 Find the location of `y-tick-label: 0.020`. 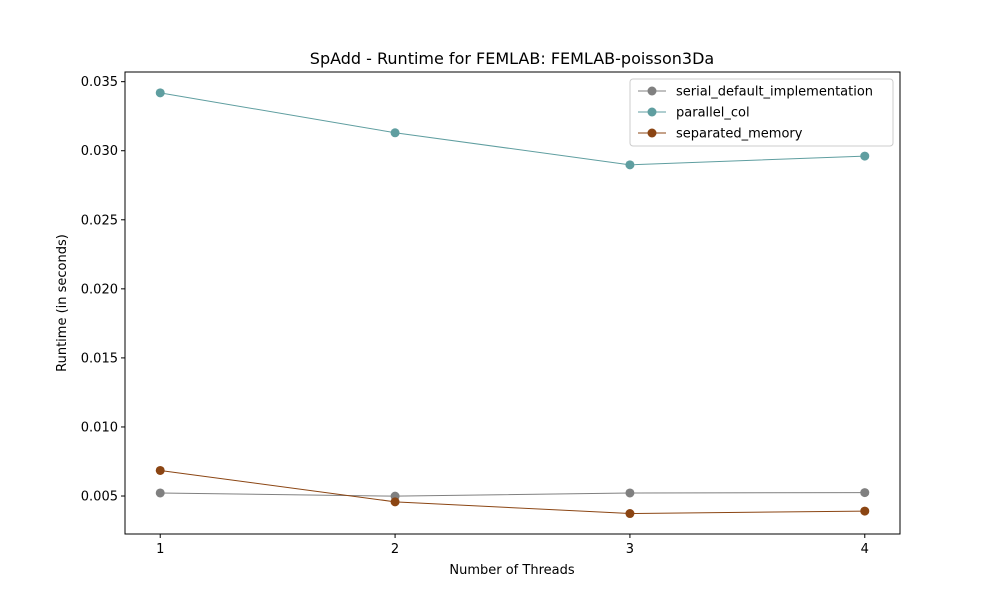

y-tick-label: 0.020 is located at coordinates (99, 289).